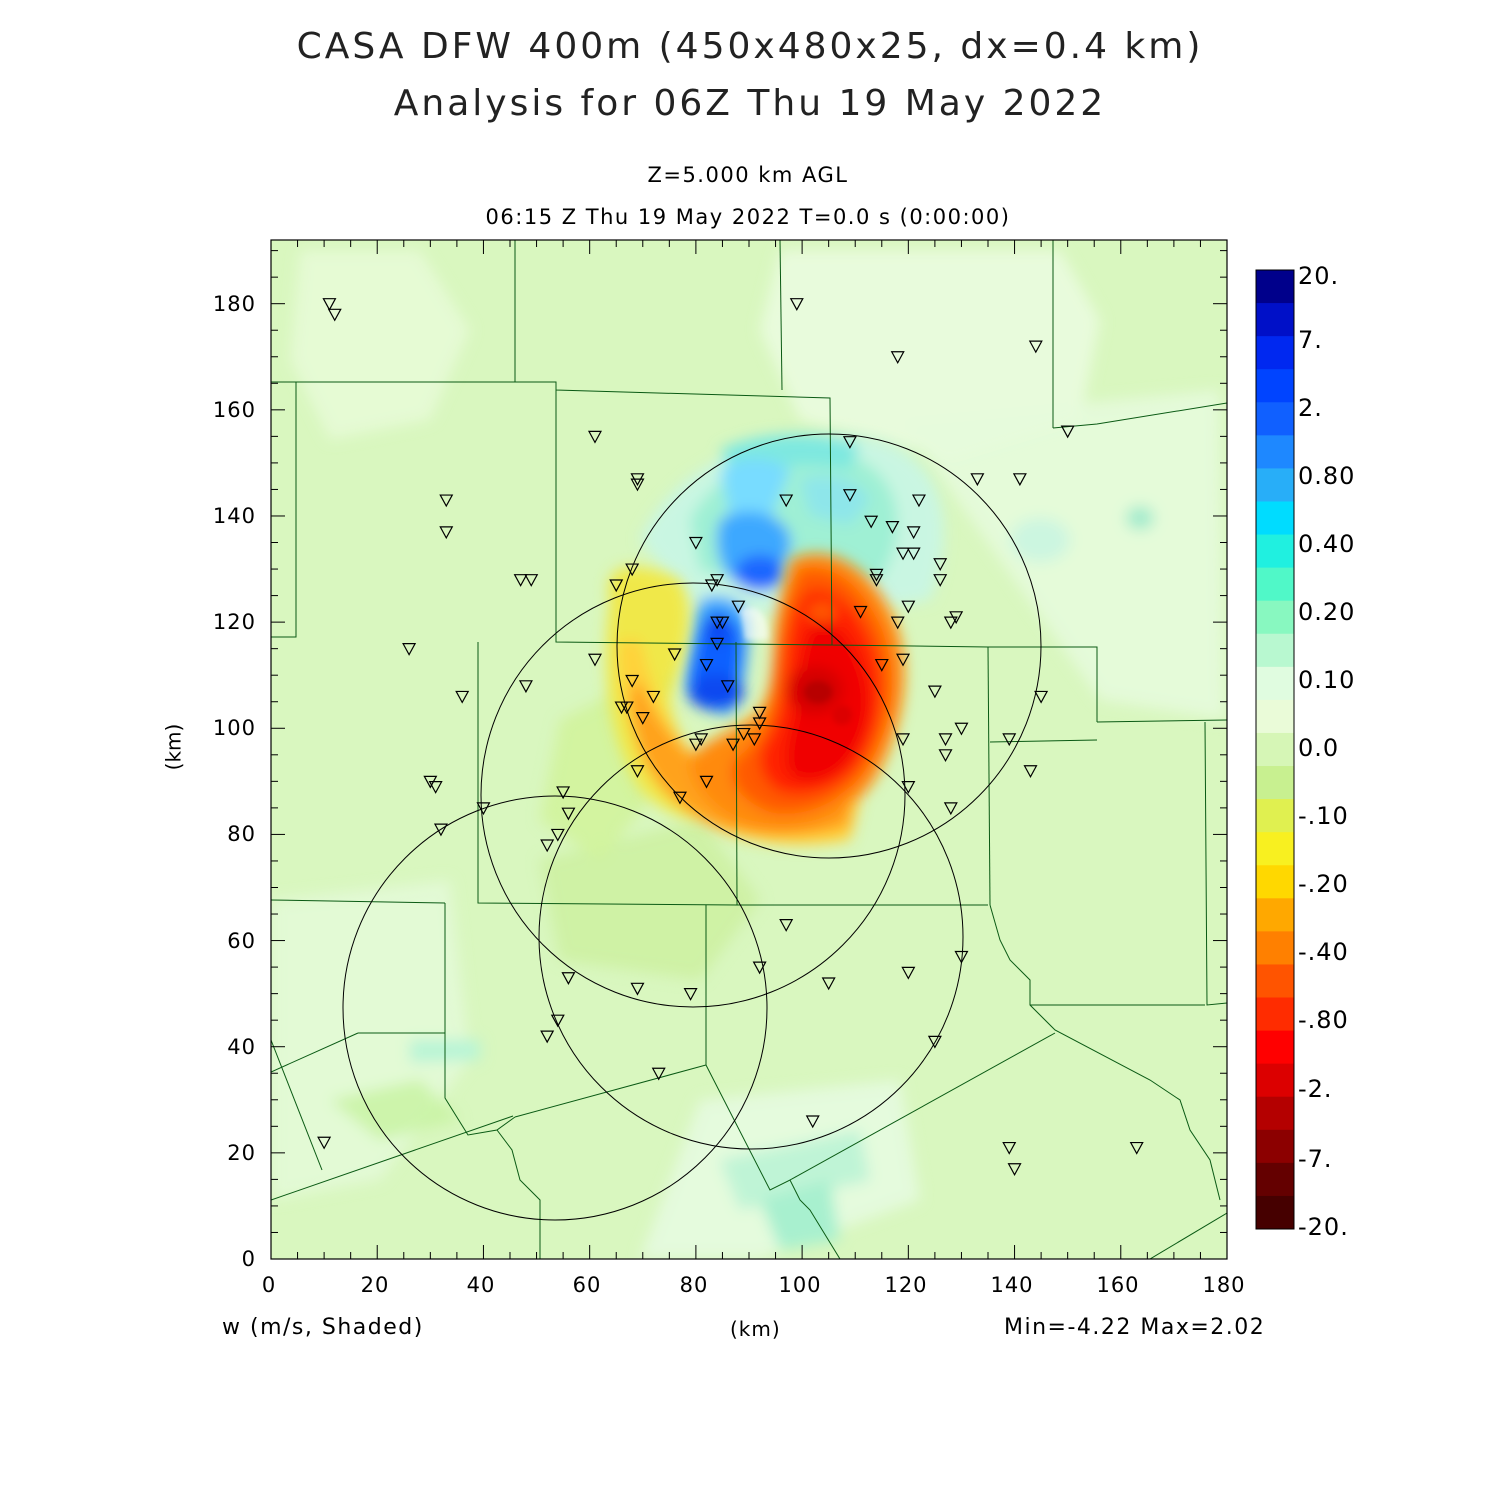 The width and height of the screenshot is (1500, 1500). What do you see at coordinates (800, 1285) in the screenshot?
I see `x-tick-label: 100` at bounding box center [800, 1285].